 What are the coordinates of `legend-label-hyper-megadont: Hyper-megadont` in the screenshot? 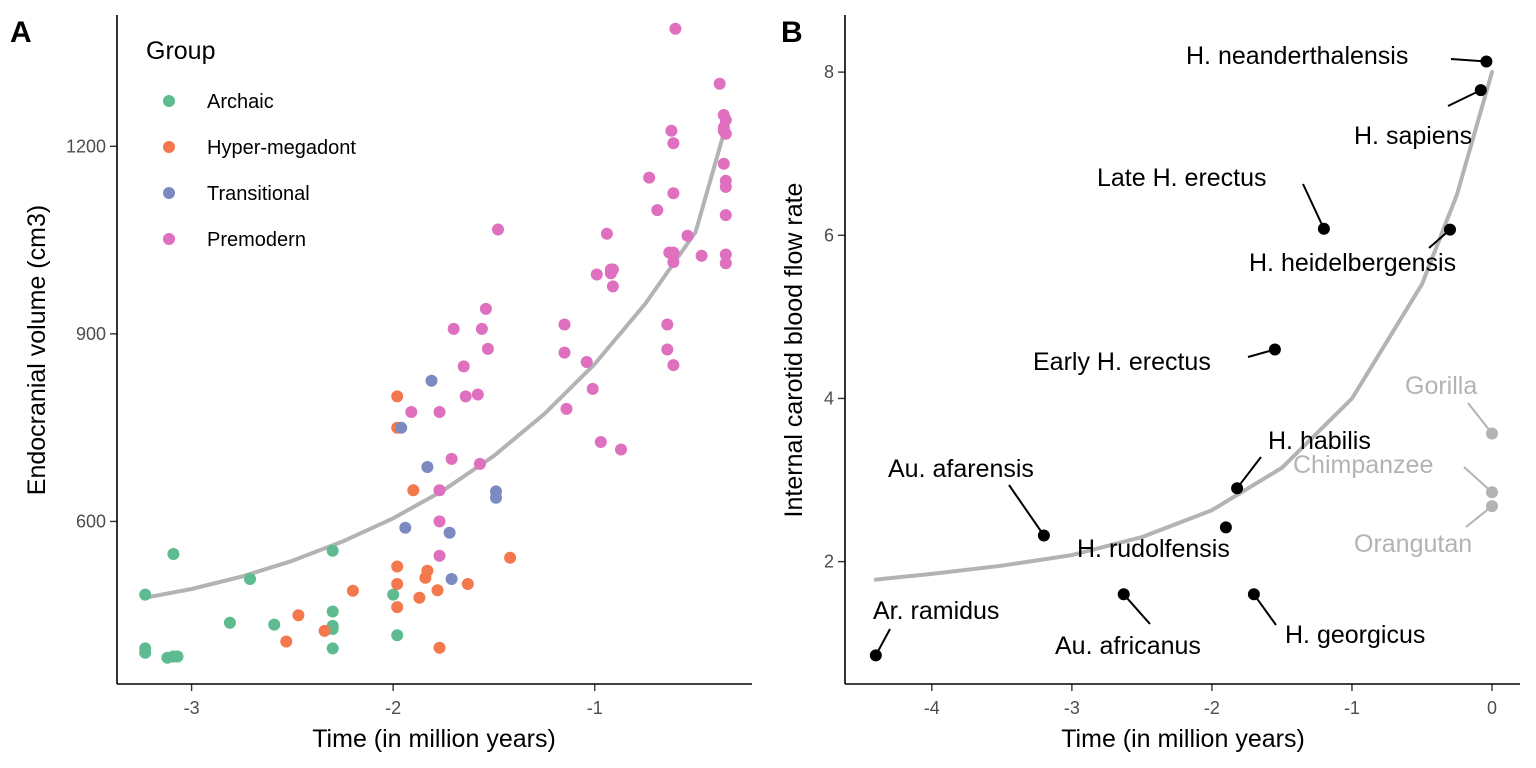 It's located at (281, 148).